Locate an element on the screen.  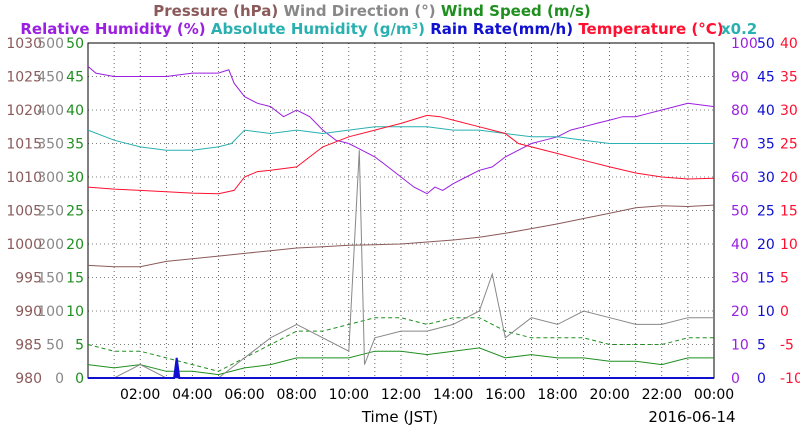
y-tick-label-wind-speed: 30 is located at coordinates (75, 178).